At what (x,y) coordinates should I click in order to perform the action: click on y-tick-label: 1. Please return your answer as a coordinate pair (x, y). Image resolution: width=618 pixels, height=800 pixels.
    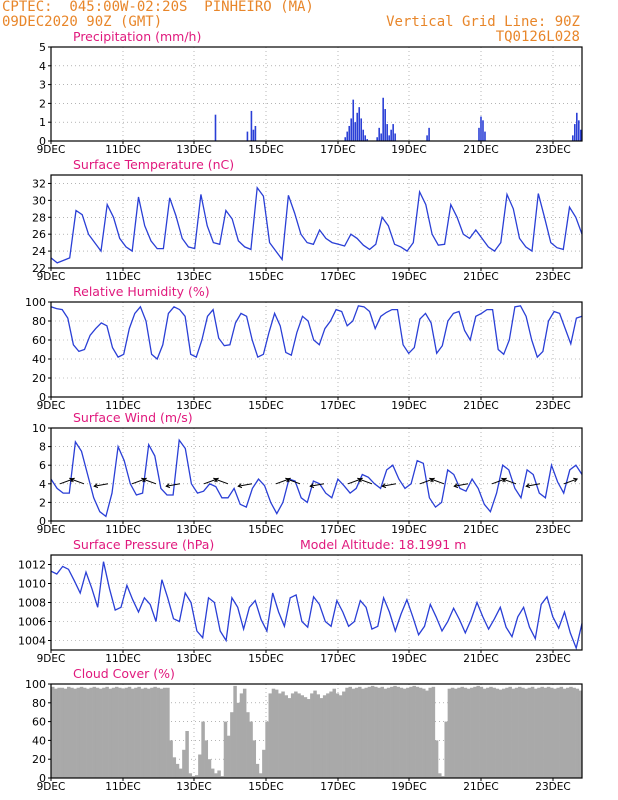
    Looking at the image, I should click on (42, 122).